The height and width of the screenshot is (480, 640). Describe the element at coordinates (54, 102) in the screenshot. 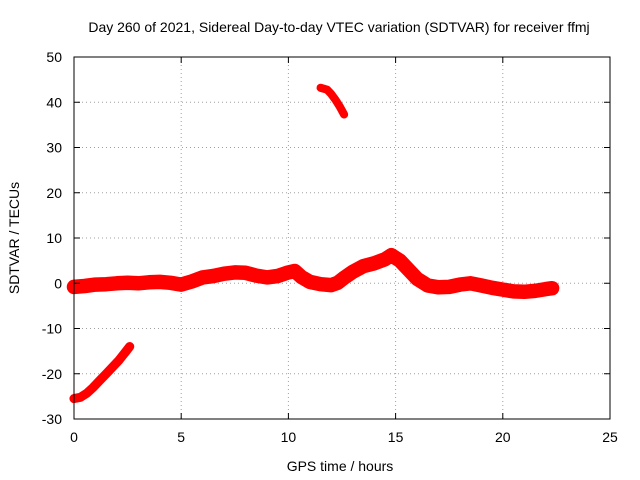

I see `y-tick-label: 40` at that location.